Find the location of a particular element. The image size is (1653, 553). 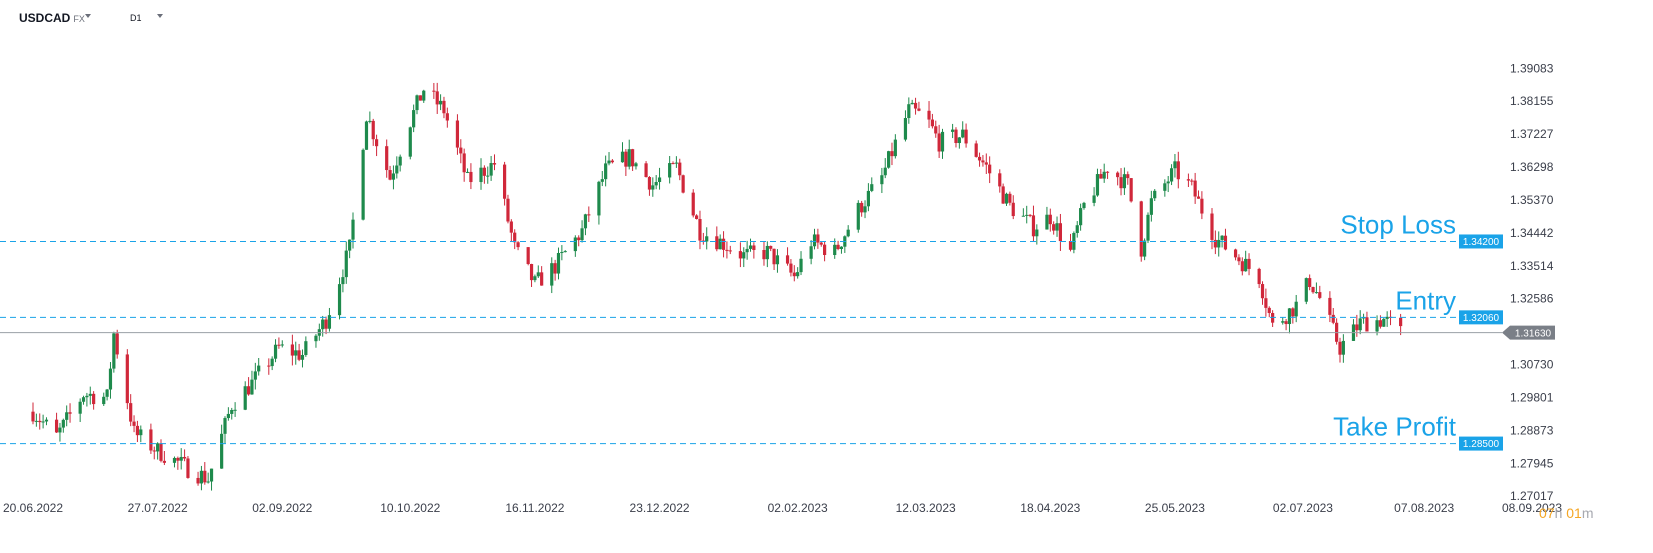

price-tick-label: 1.29801 is located at coordinates (1532, 397).